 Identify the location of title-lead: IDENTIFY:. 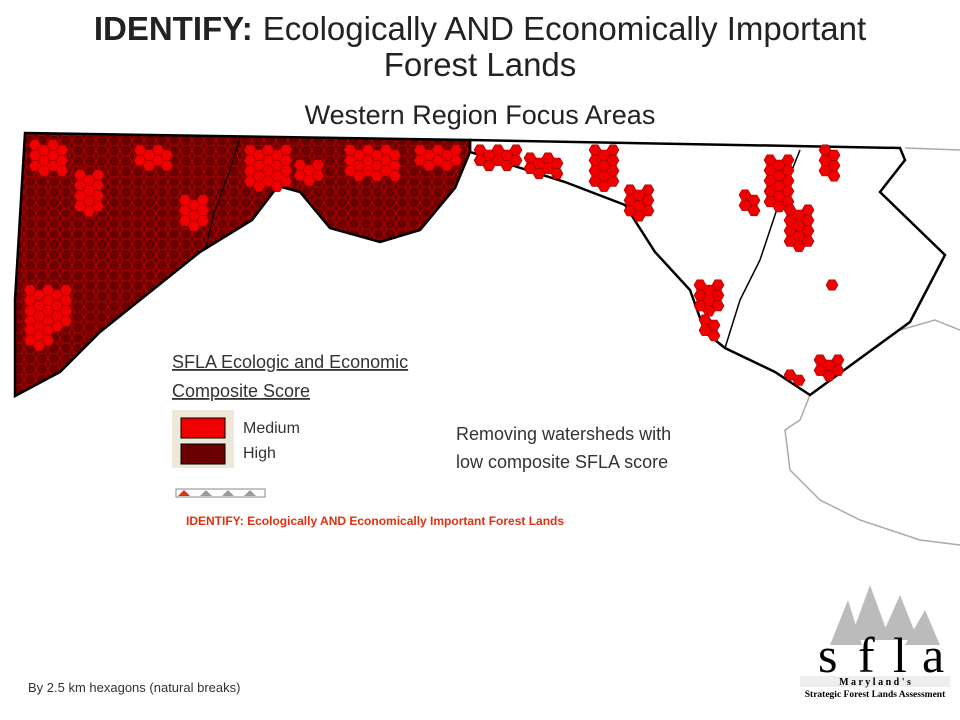
(173, 28).